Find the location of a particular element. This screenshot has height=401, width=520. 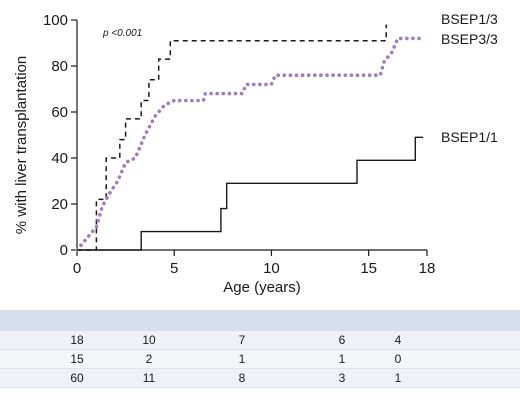

y-tick-label-20: 20 is located at coordinates (59, 204).